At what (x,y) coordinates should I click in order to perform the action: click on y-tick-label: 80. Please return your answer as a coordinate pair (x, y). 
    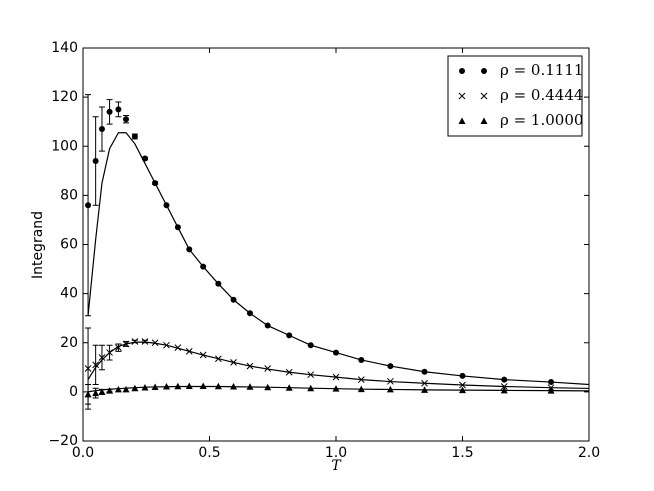
    Looking at the image, I should click on (69, 195).